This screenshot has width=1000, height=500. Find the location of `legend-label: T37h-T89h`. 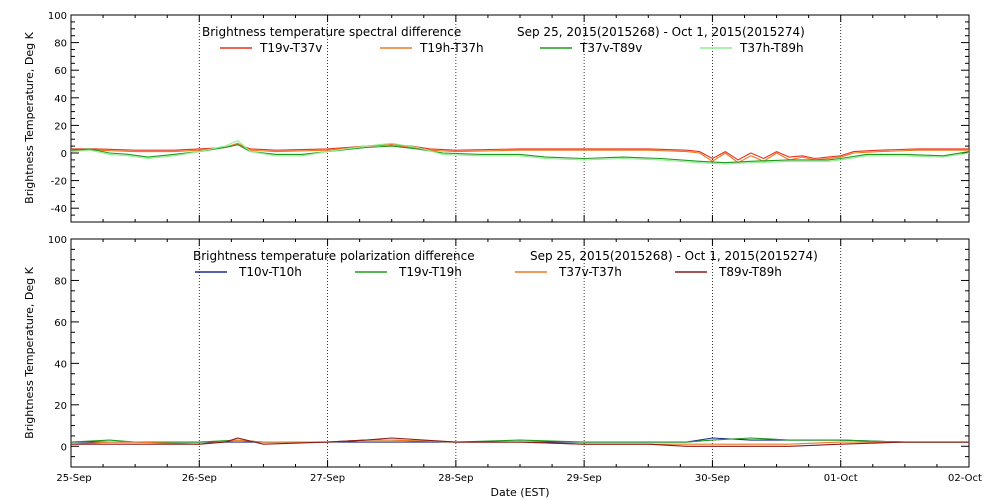

legend-label: T37h-T89h is located at coordinates (771, 48).